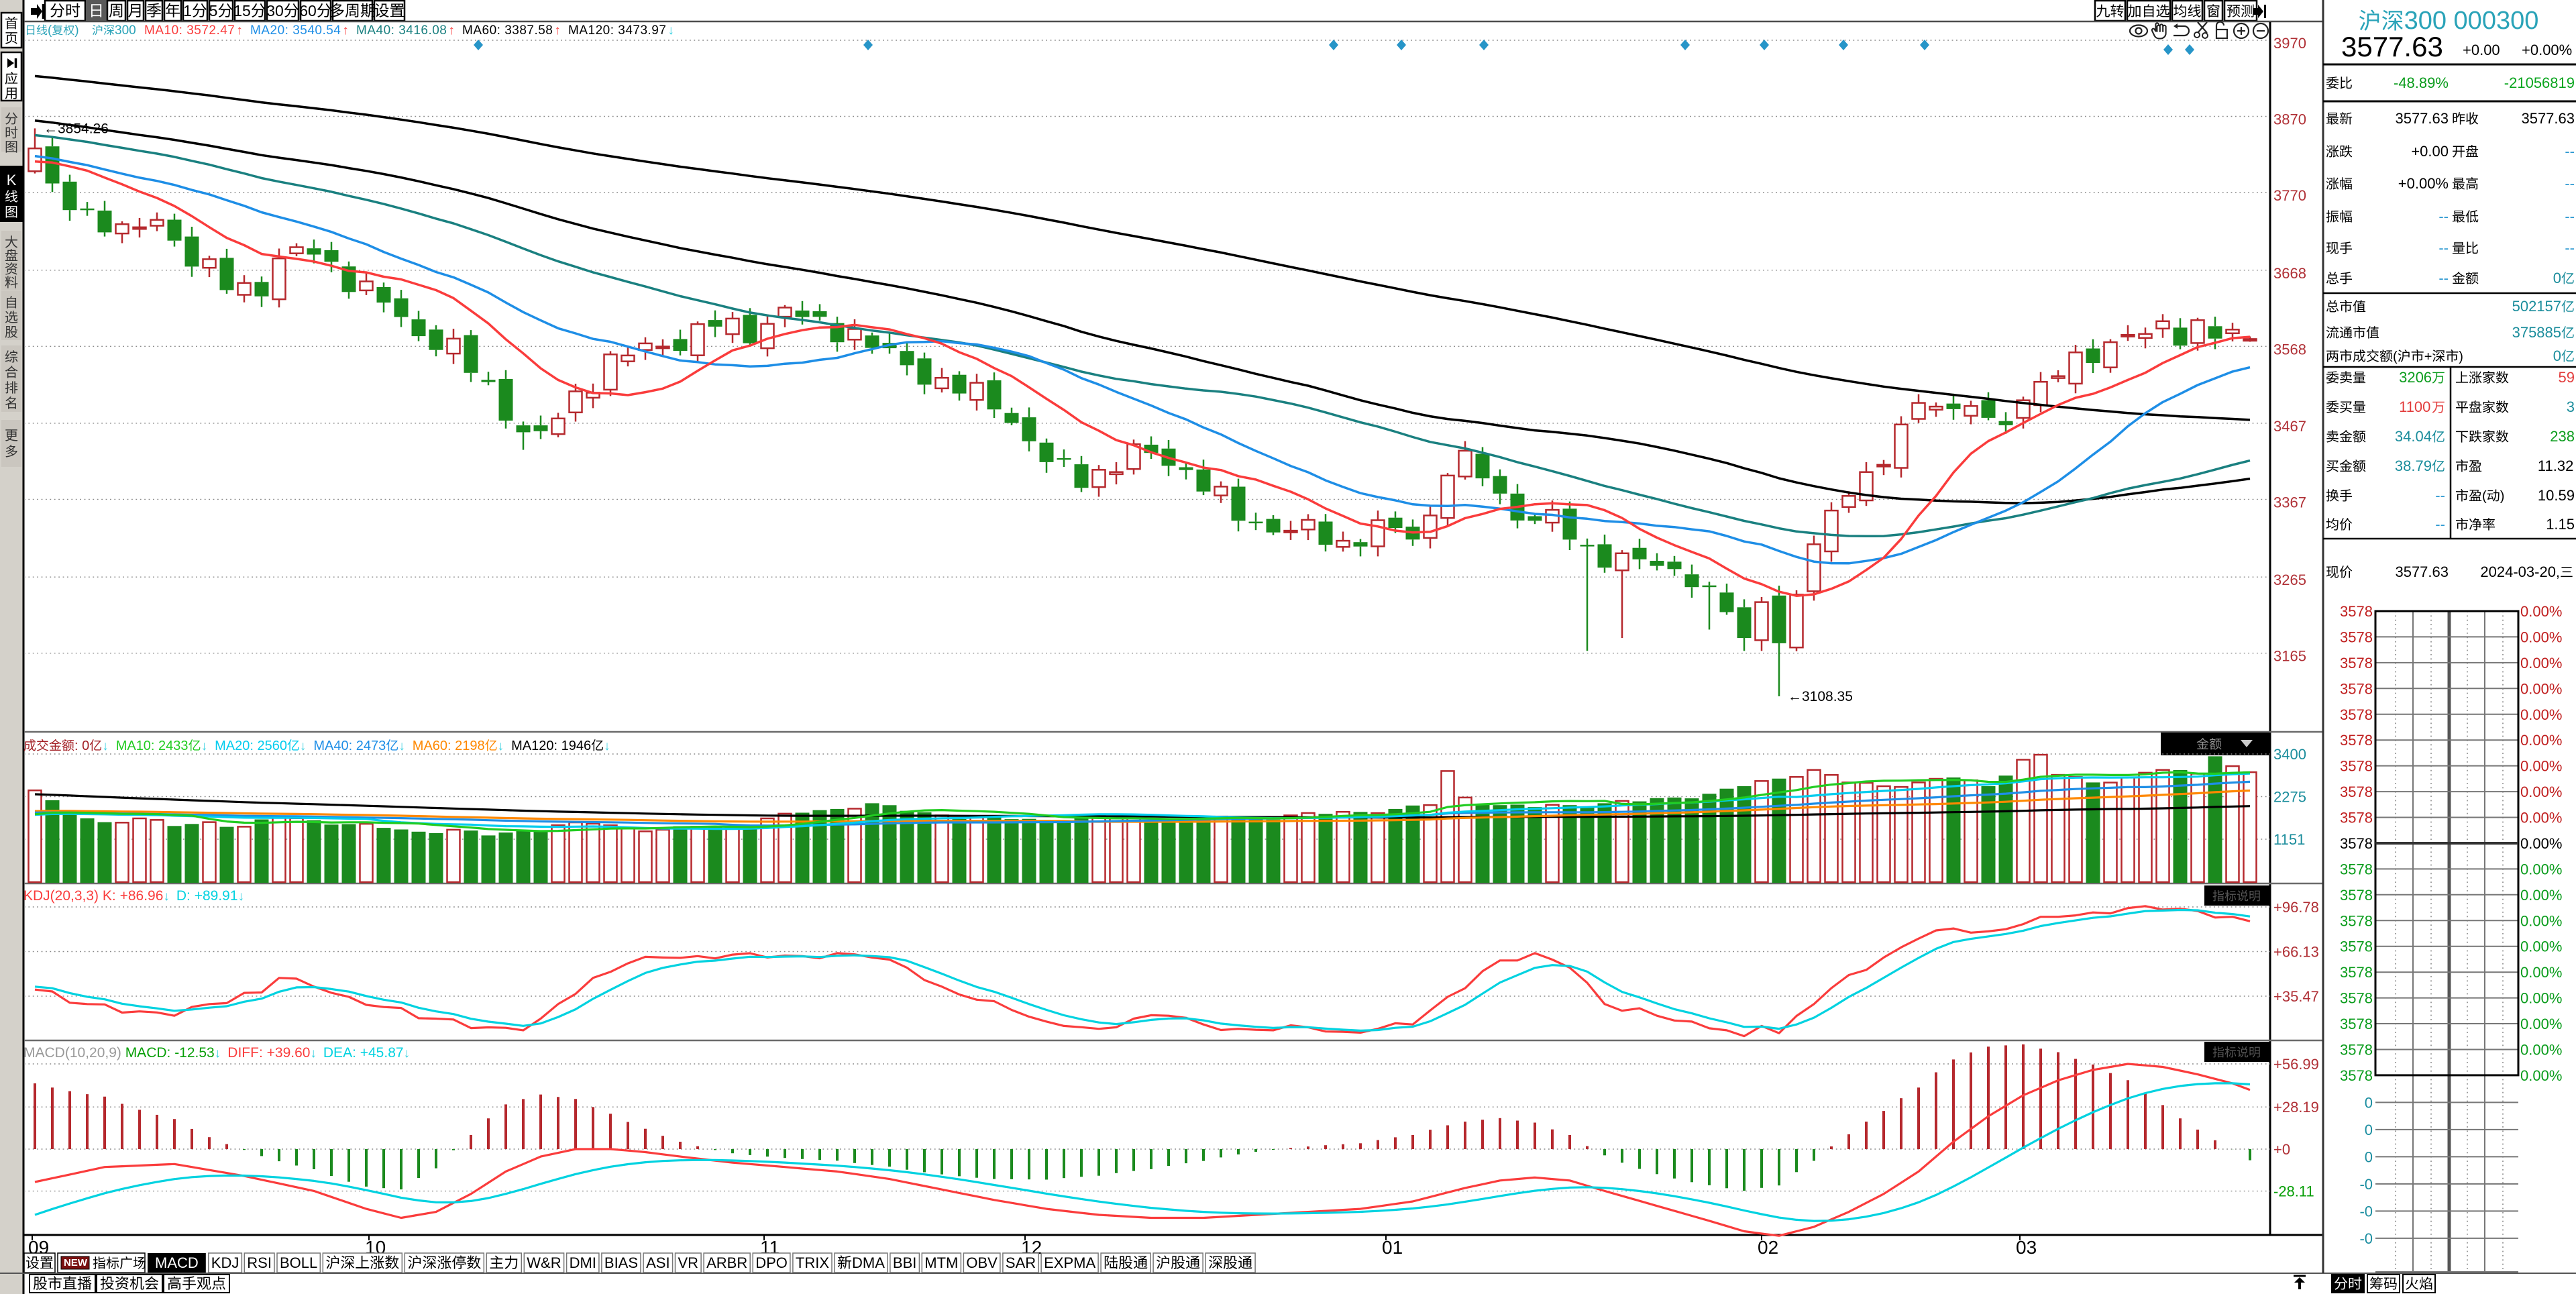 The width and height of the screenshot is (2576, 1294). What do you see at coordinates (308, 10) in the screenshot?
I see `svg-text: 60` at bounding box center [308, 10].